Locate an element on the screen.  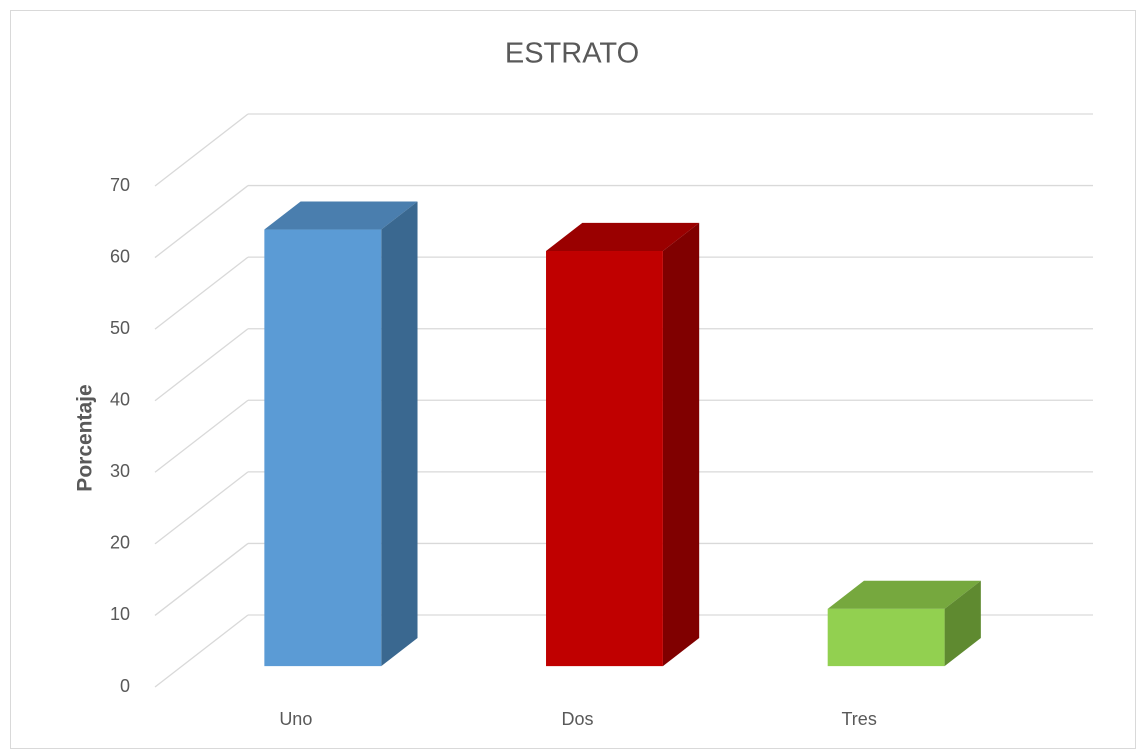
x-tick-label: Dos is located at coordinates (577, 719).